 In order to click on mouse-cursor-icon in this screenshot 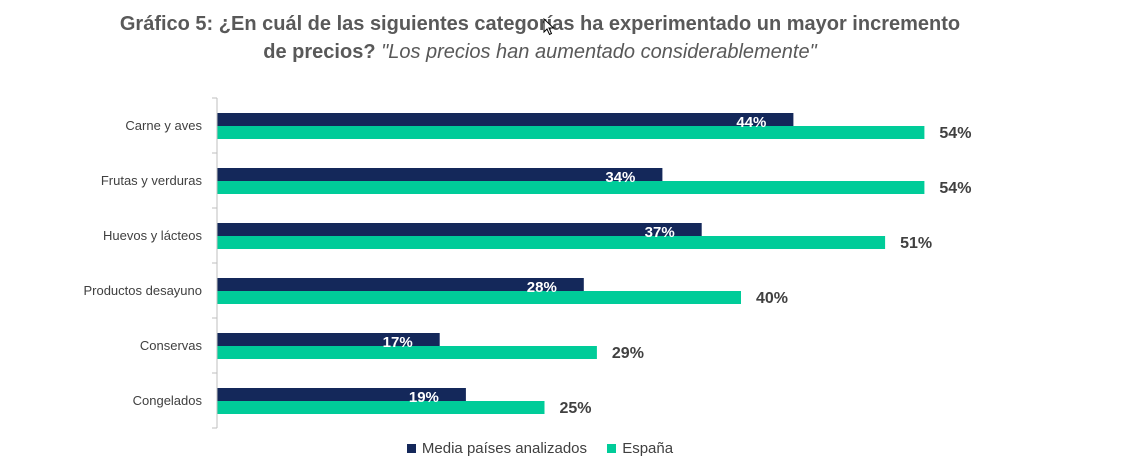, I will do `click(549, 27)`.